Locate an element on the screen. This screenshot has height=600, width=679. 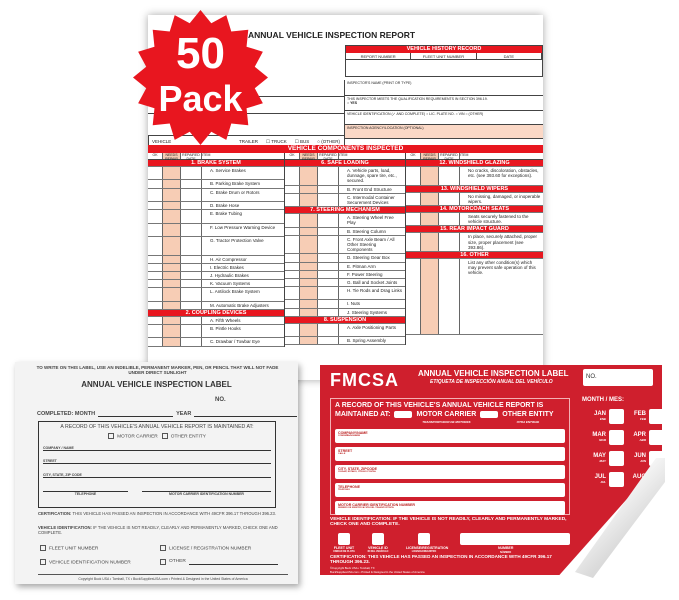
vin-option: VEHICLE IDENTIFICATION NUMBER is located at coordinates (85, 562).